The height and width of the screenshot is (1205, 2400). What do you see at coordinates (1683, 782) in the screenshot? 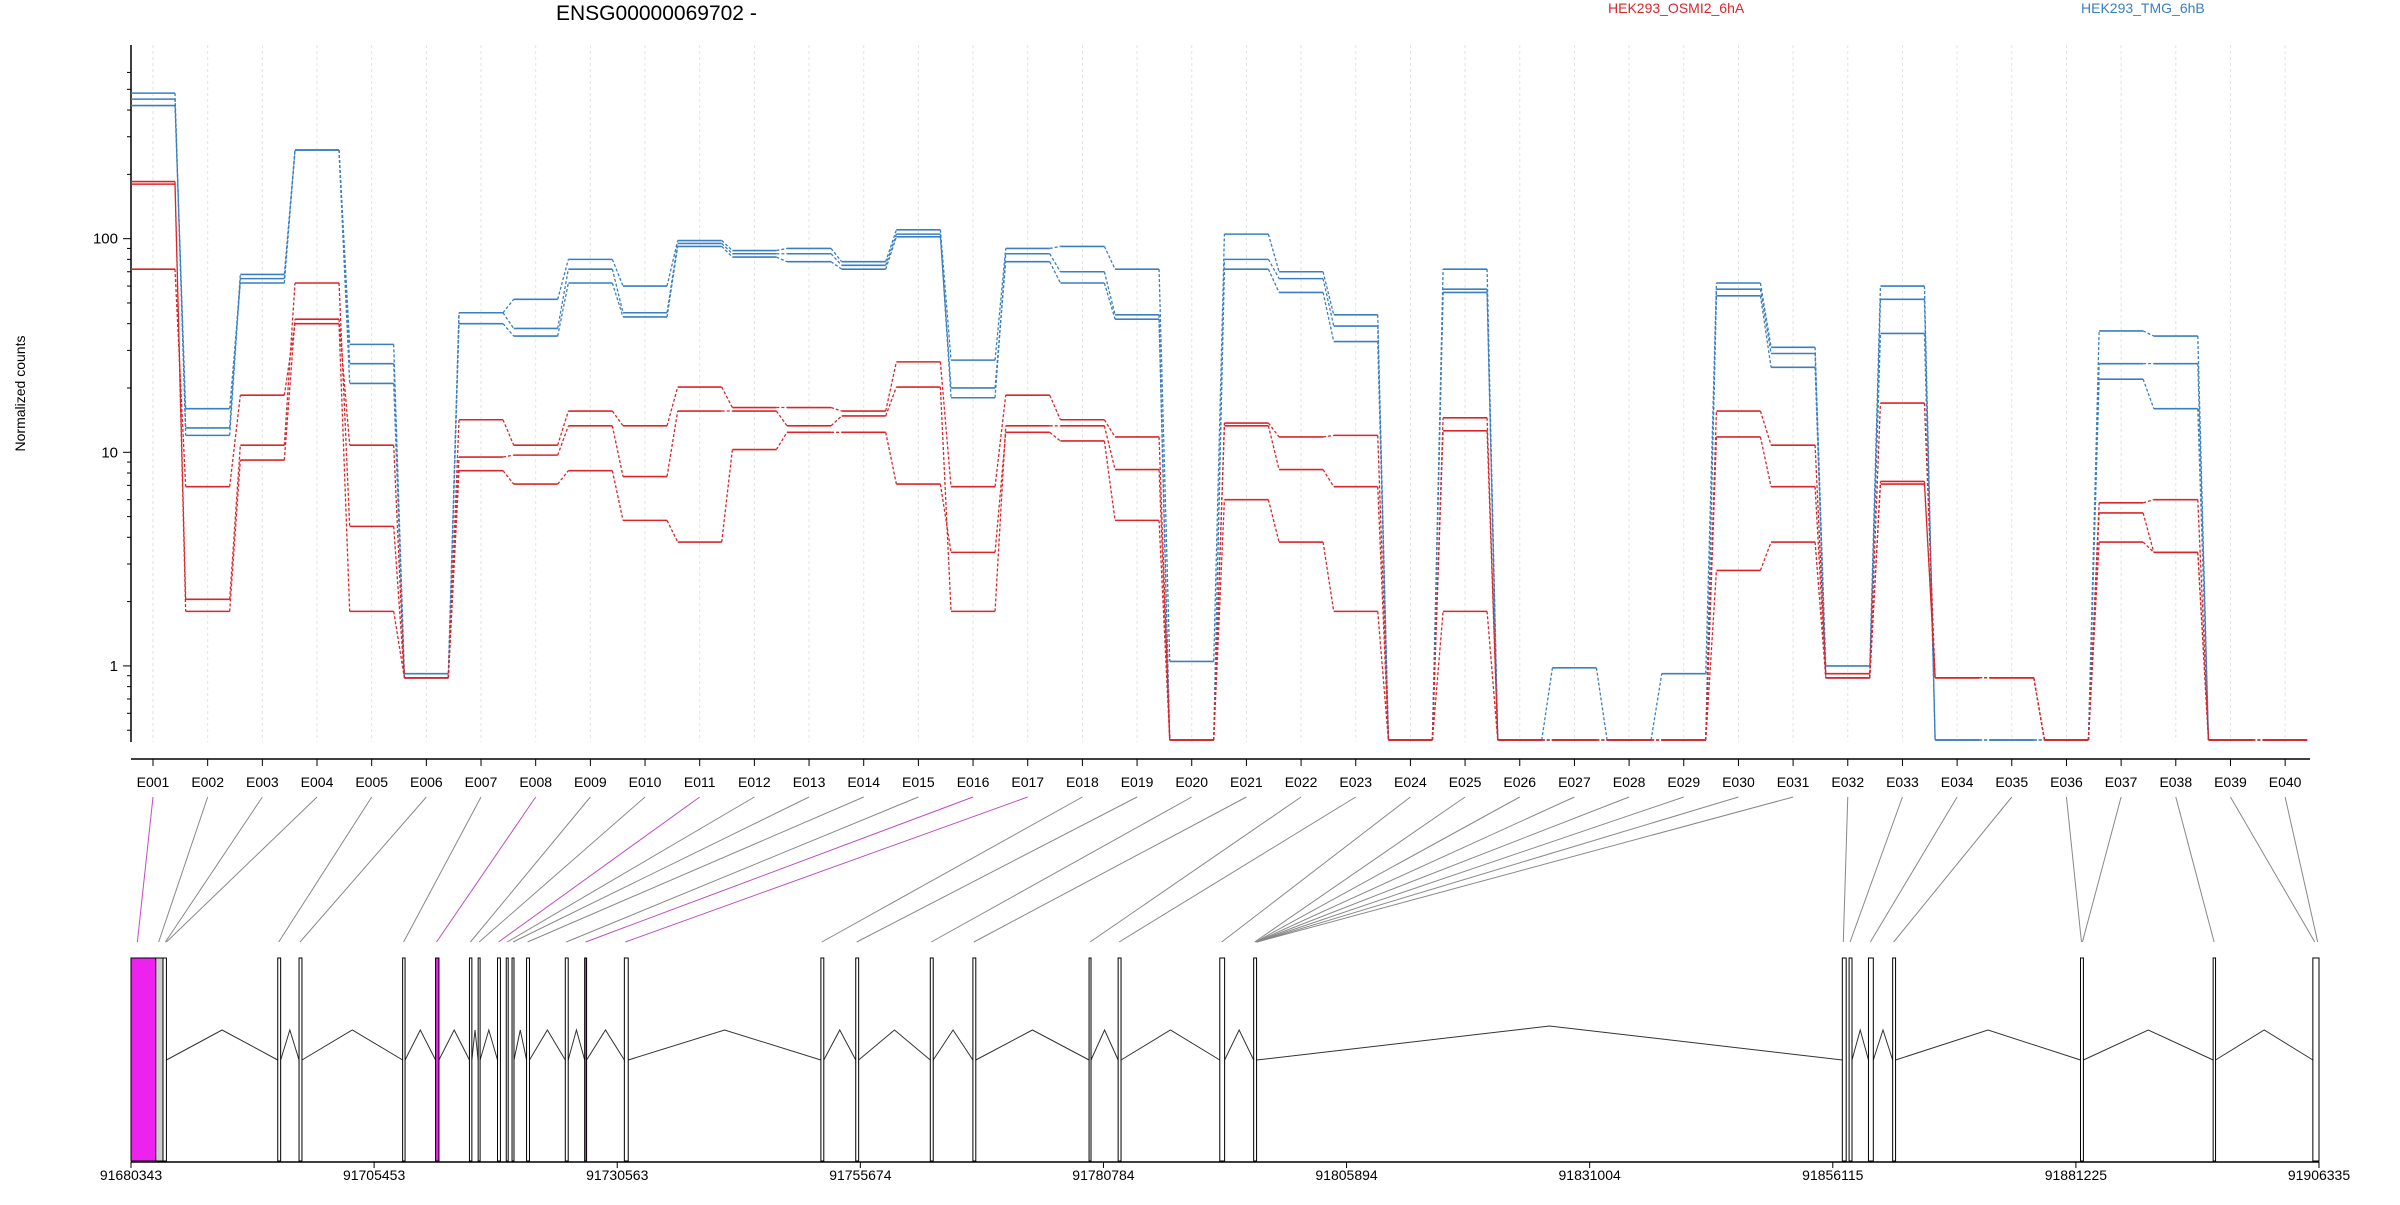
I see `x-tick-label: E029` at bounding box center [1683, 782].